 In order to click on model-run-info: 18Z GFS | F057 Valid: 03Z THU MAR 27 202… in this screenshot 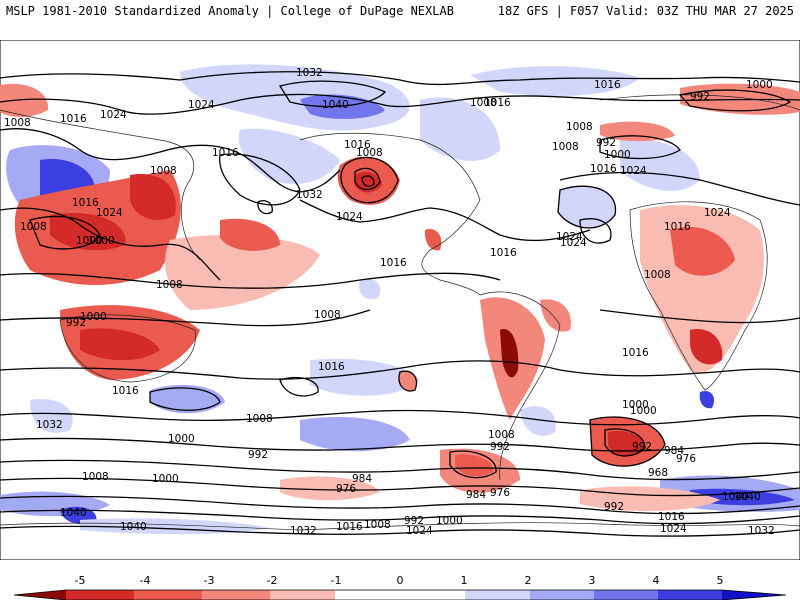, I will do `click(645, 11)`.